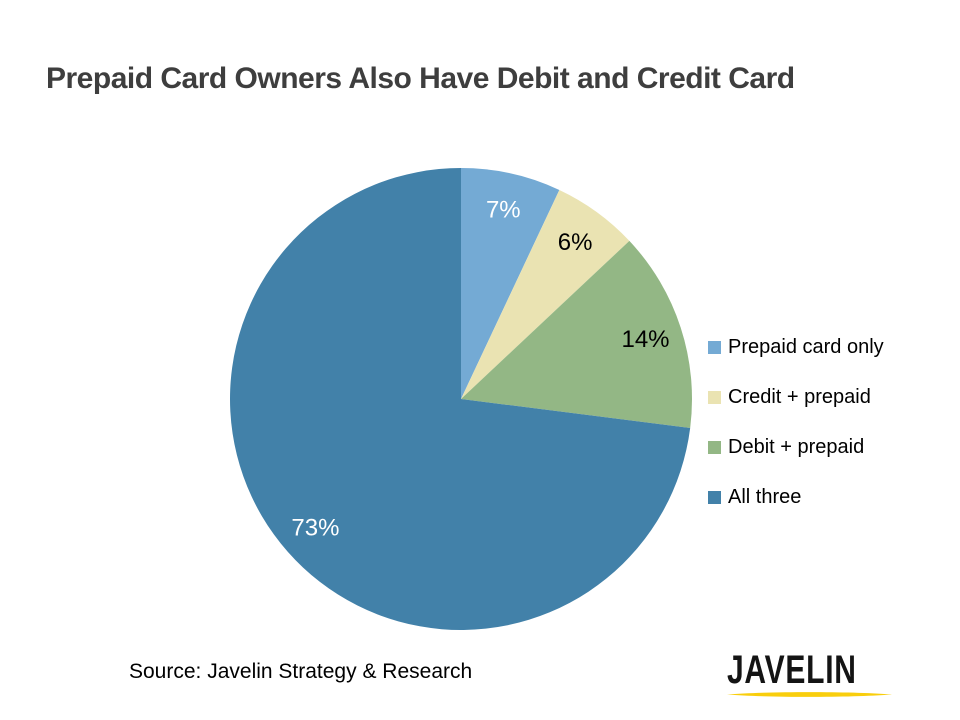  I want to click on legend-item-3: All three, so click(796, 497).